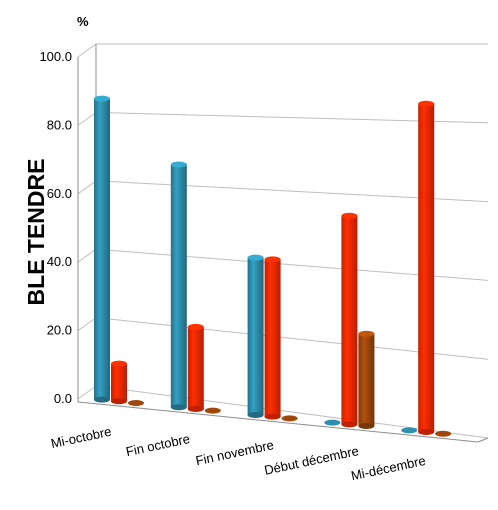 This screenshot has height=510, width=498. I want to click on floor-right-edge, so click(483, 440).